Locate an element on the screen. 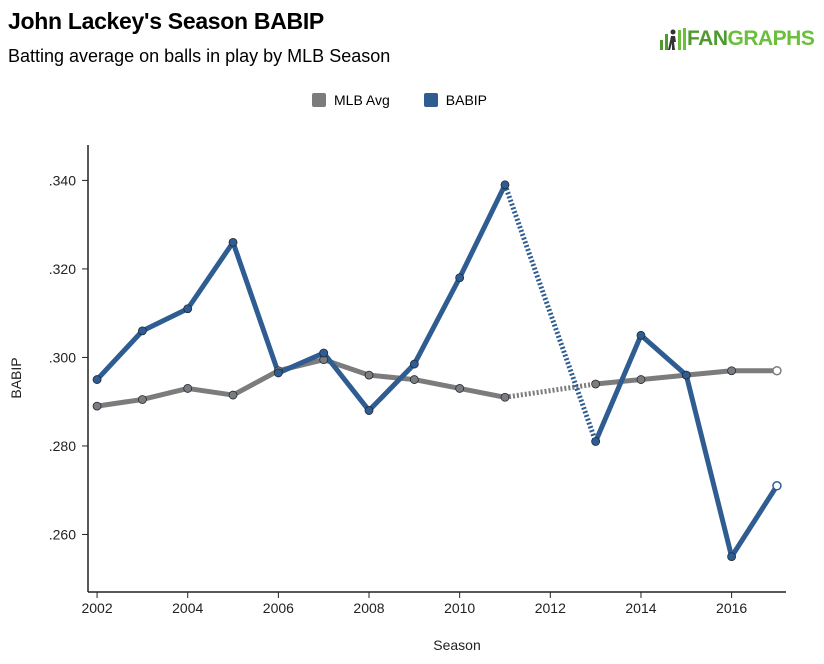 The width and height of the screenshot is (824, 664). fangraphs-logo: FANGRAPHS is located at coordinates (737, 39).